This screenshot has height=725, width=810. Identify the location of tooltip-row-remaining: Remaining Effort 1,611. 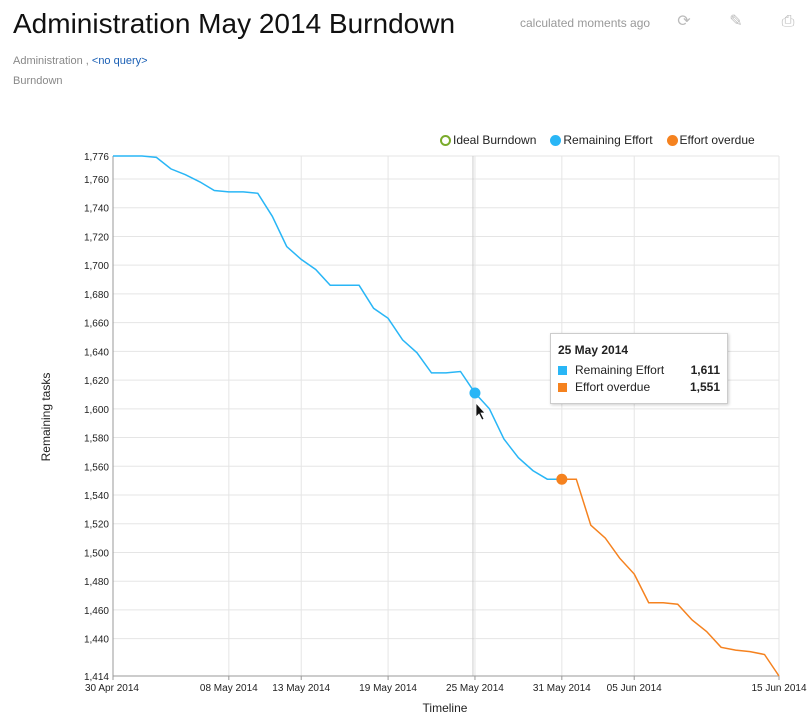
(639, 370).